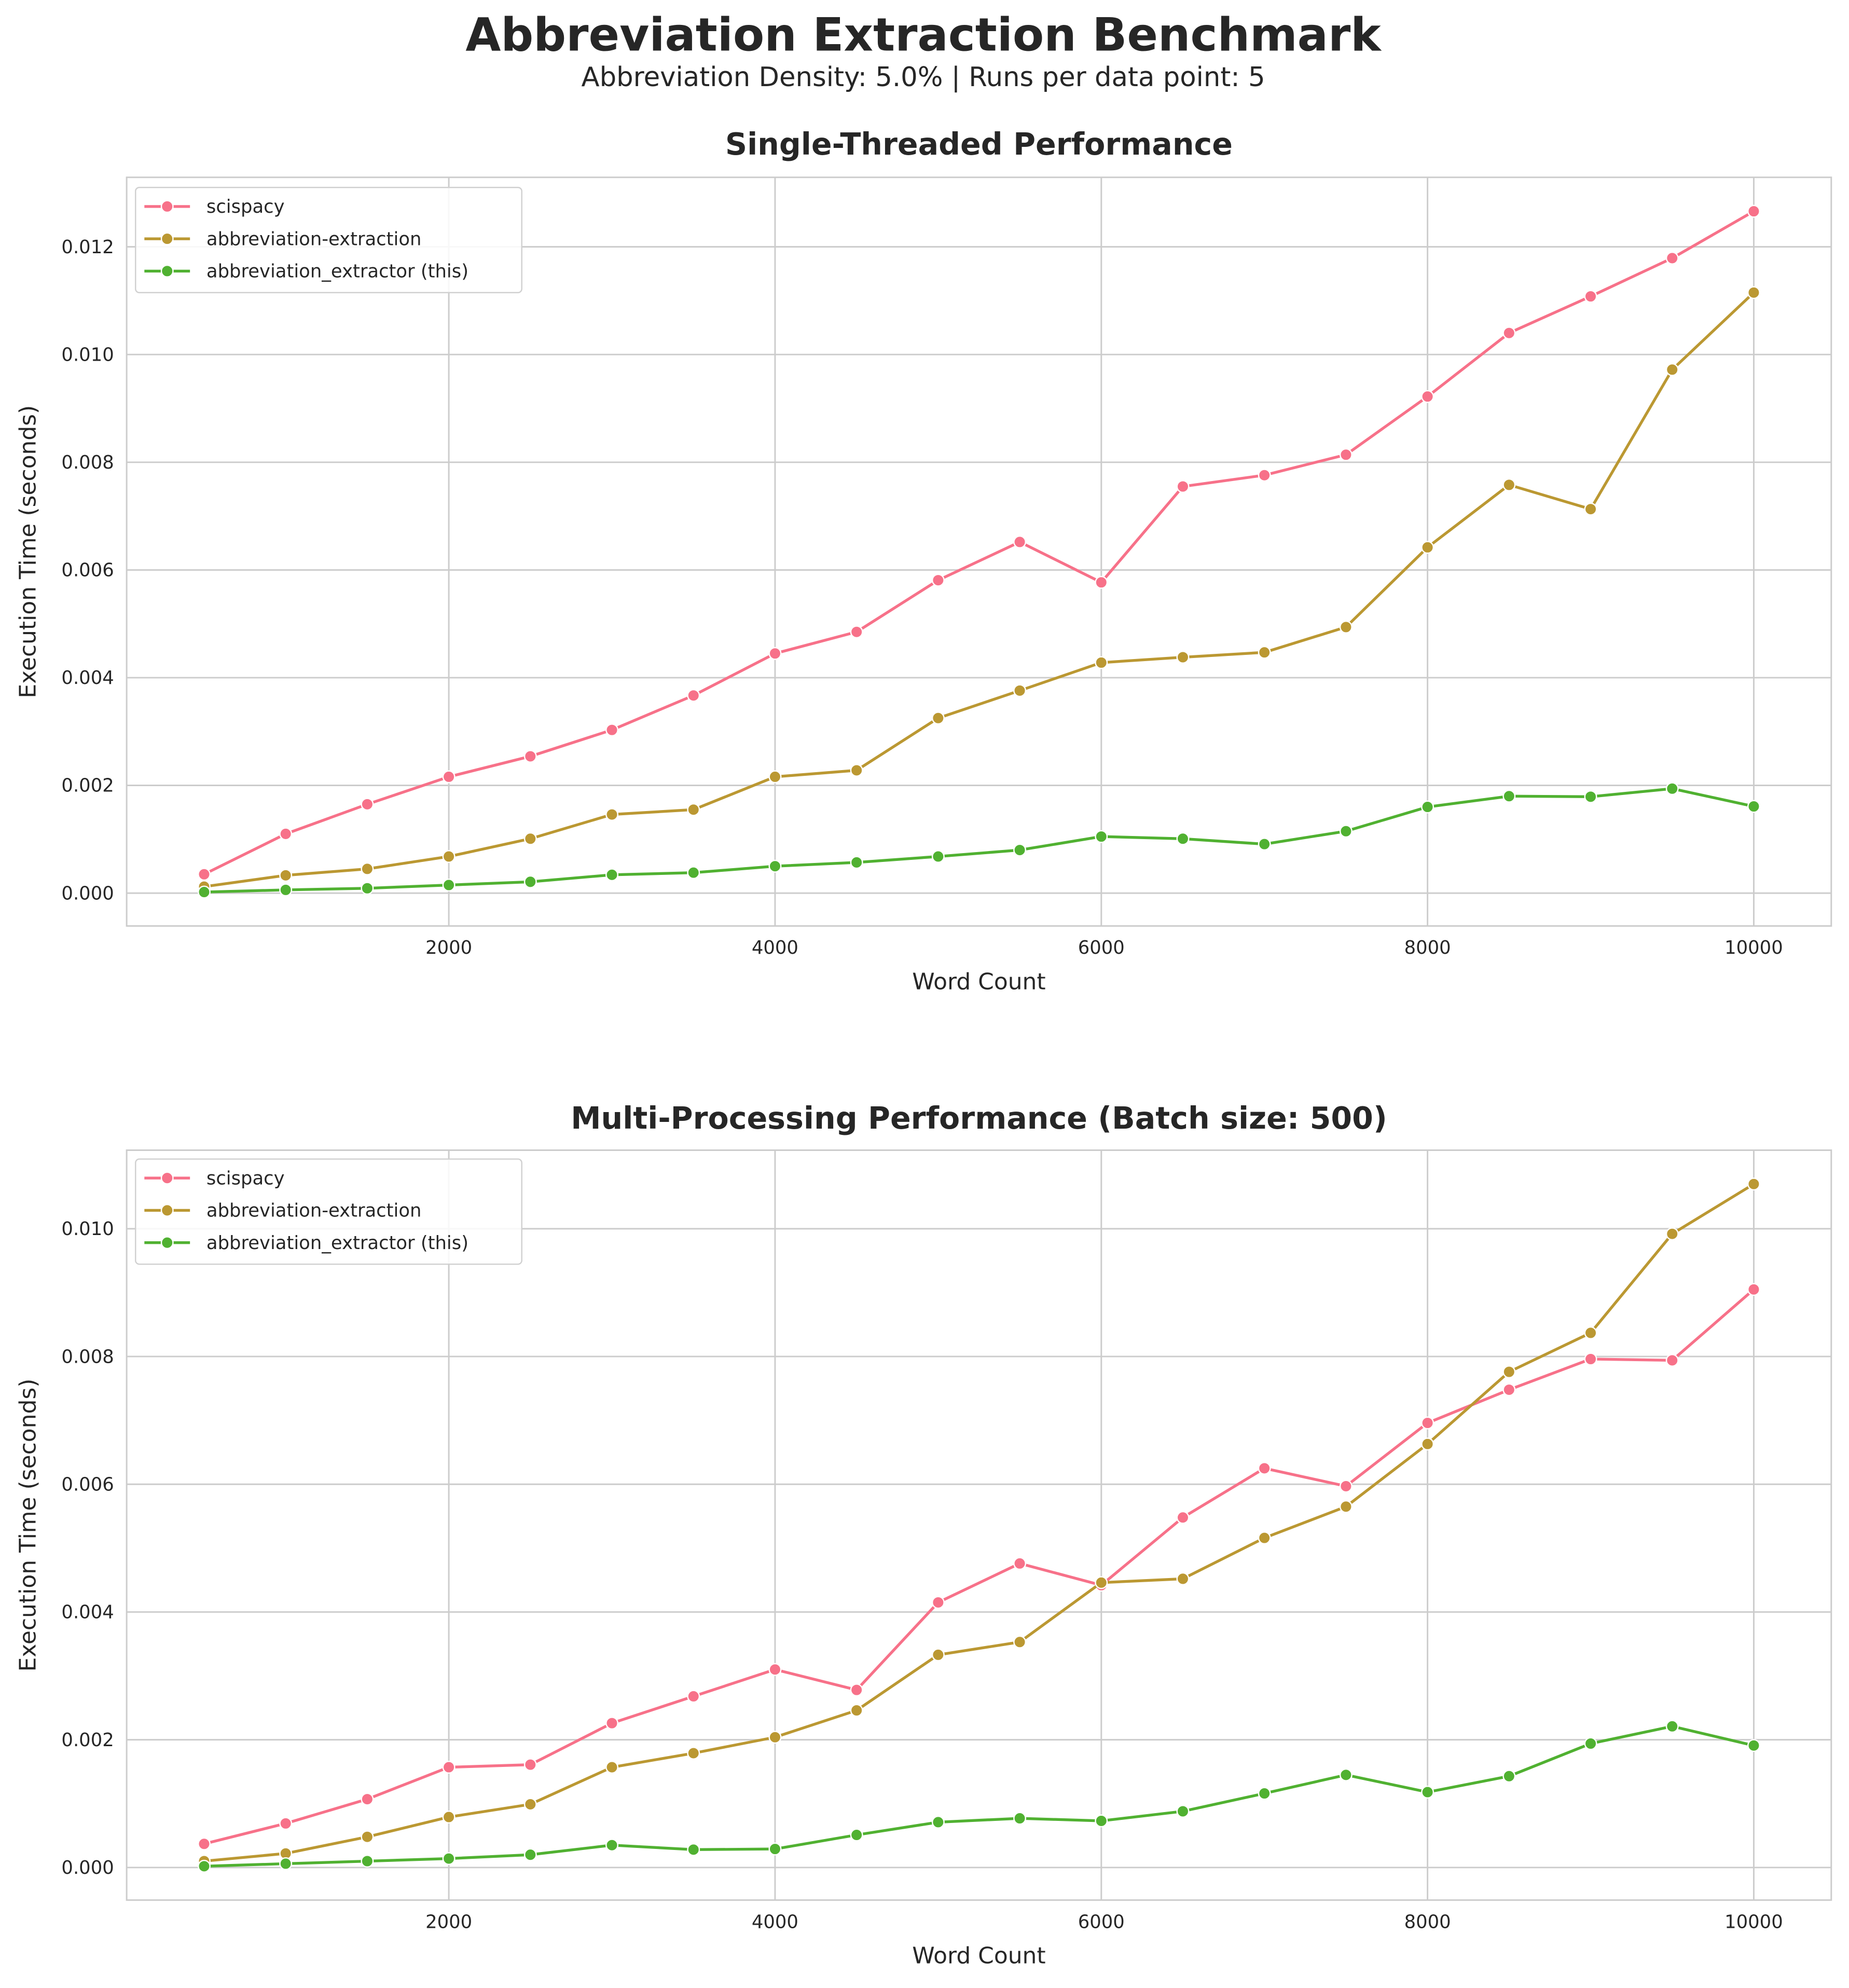 The width and height of the screenshot is (1849, 1988). What do you see at coordinates (337, 271) in the screenshot?
I see `legend-label: abbreviation_extractor (this)` at bounding box center [337, 271].